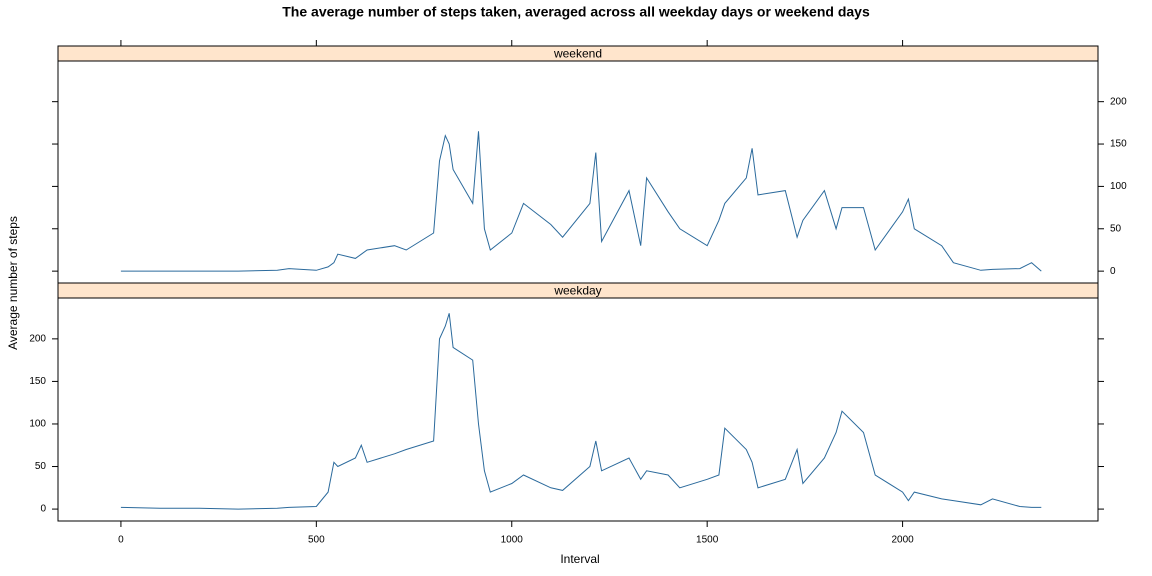 This screenshot has width=1152, height=576. I want to click on x-axis-label: Interval, so click(579, 559).